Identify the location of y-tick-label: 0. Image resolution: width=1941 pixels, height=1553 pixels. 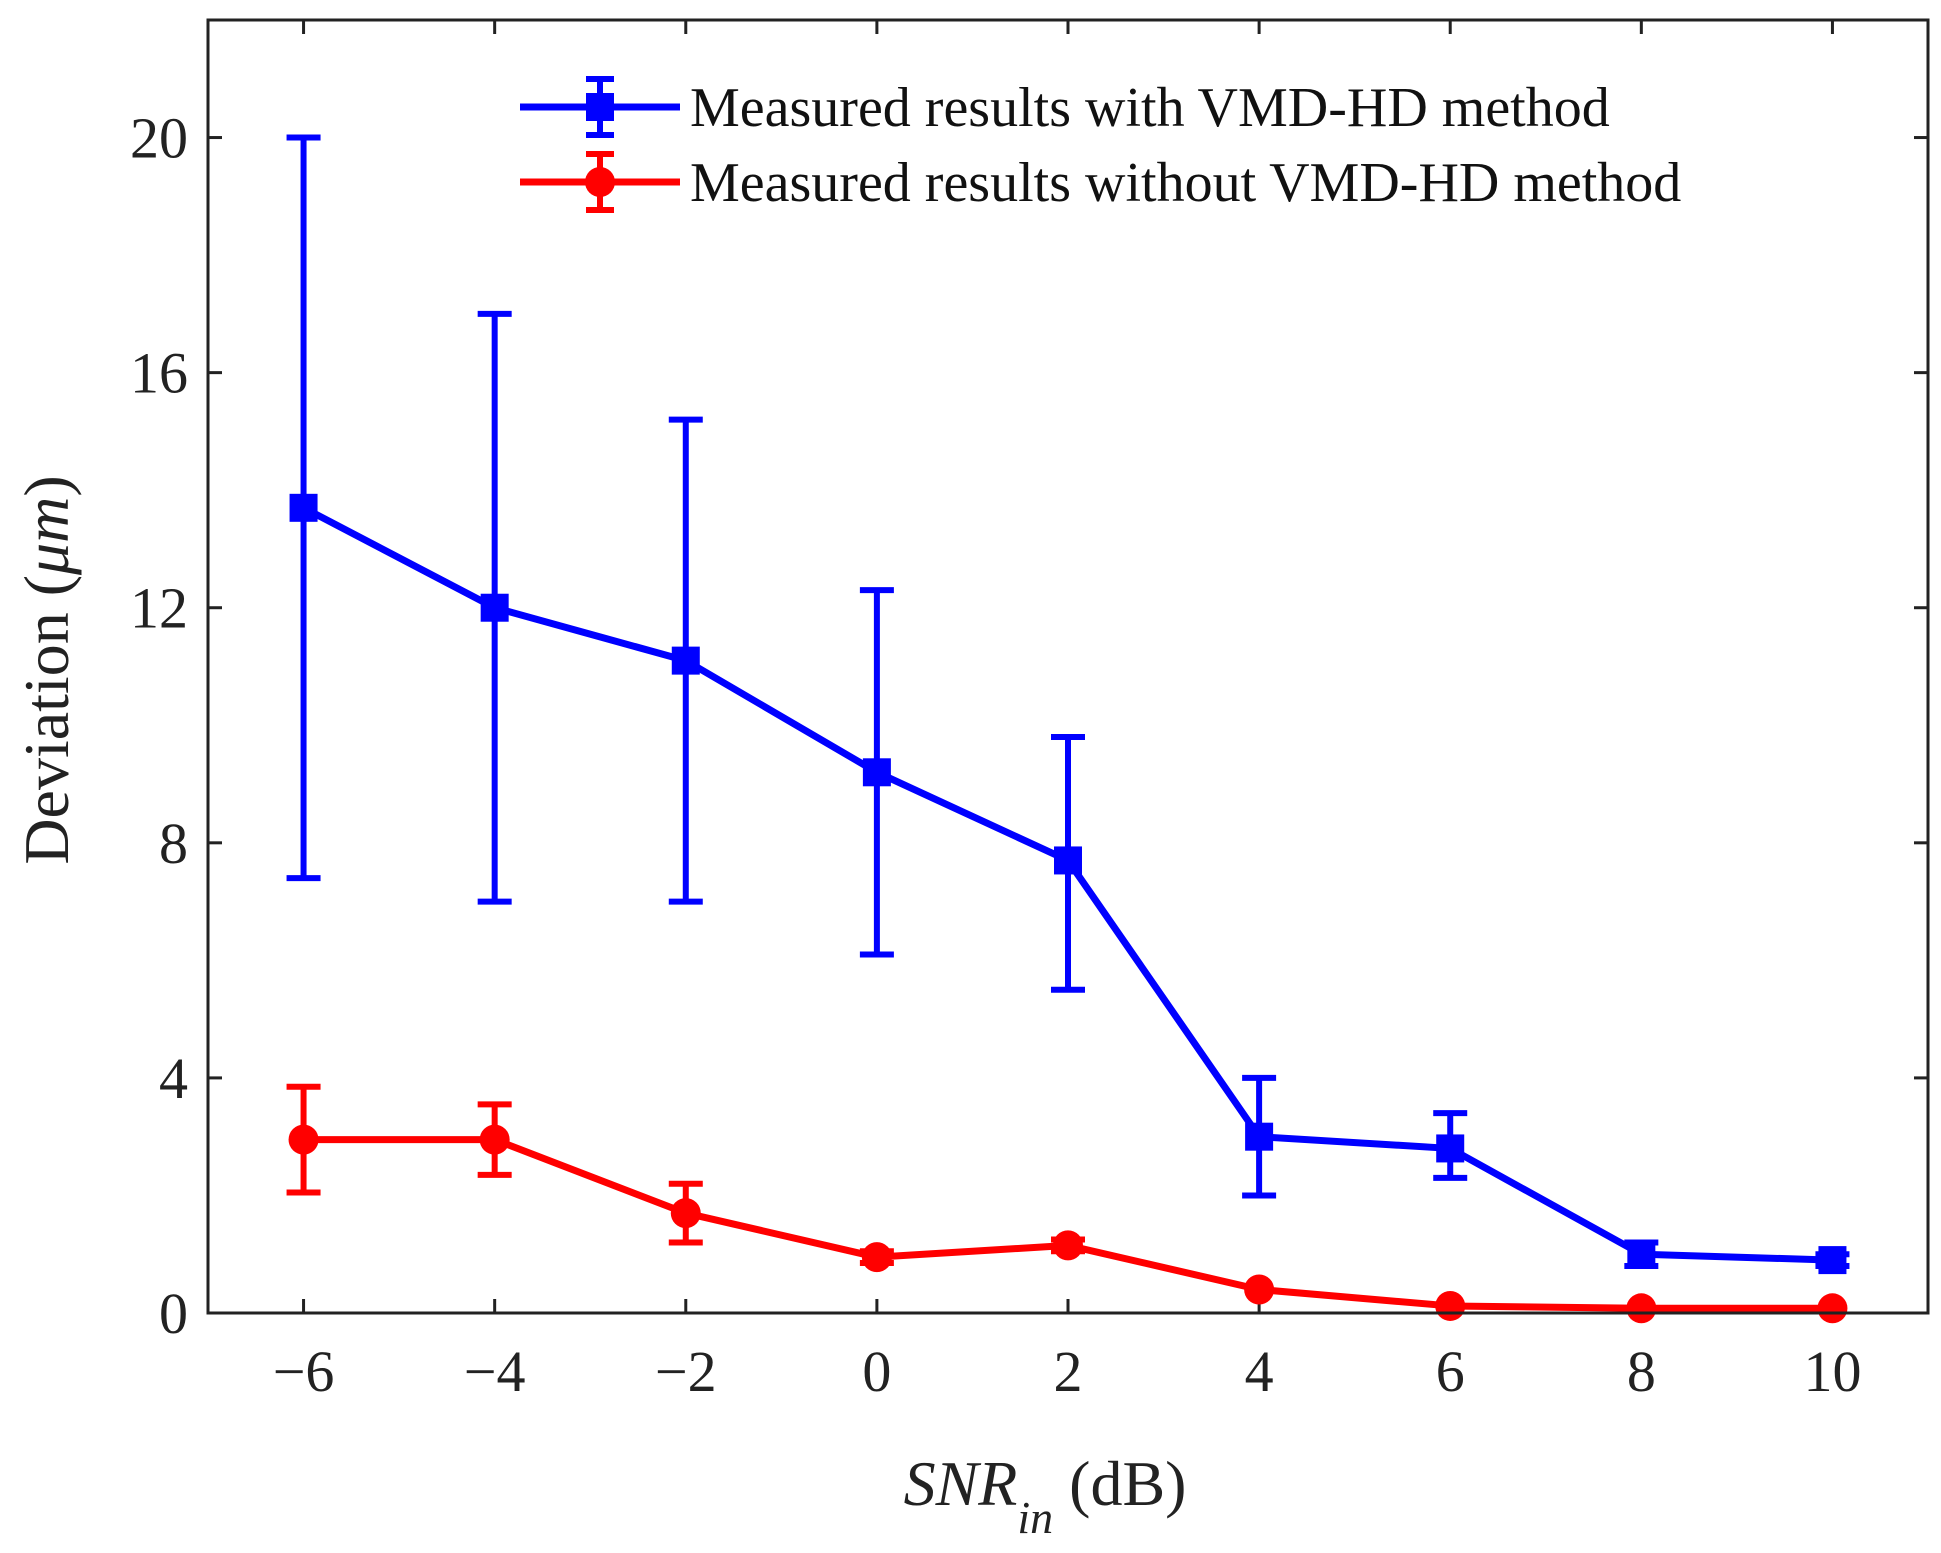
(173, 1313).